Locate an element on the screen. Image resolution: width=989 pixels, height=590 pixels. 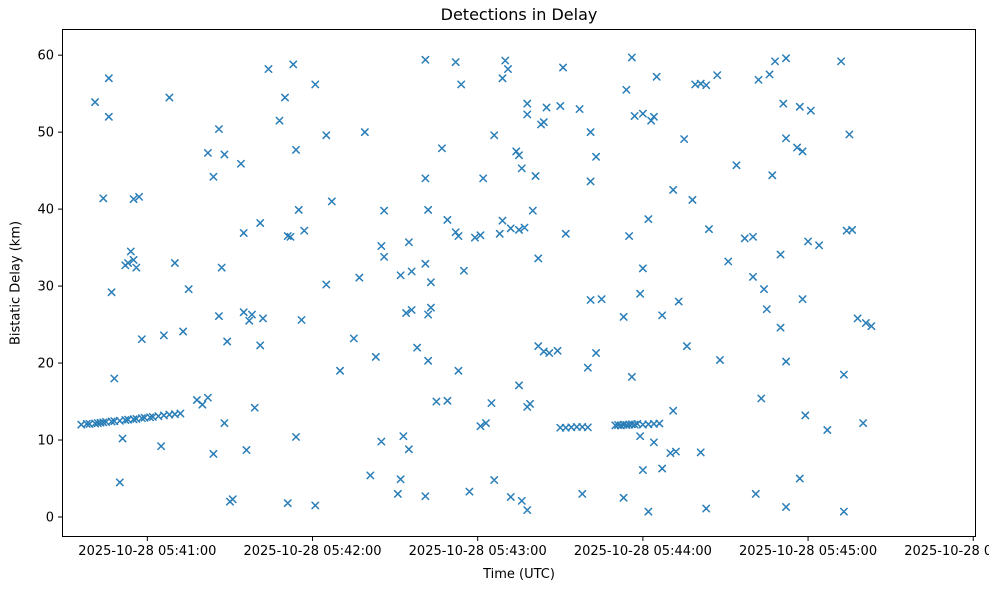
y-tick-label: 40 is located at coordinates (45, 210).